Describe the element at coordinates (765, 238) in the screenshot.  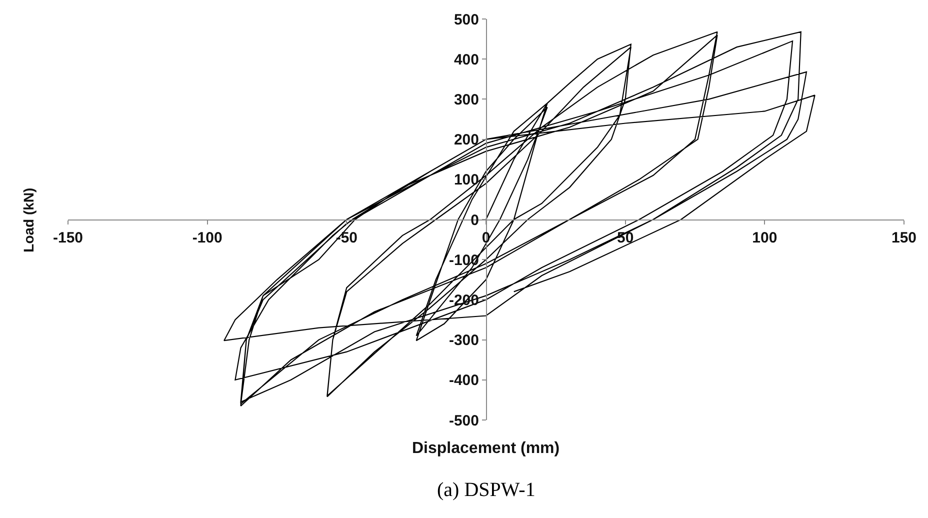
I see `x-tick-label: 100` at that location.